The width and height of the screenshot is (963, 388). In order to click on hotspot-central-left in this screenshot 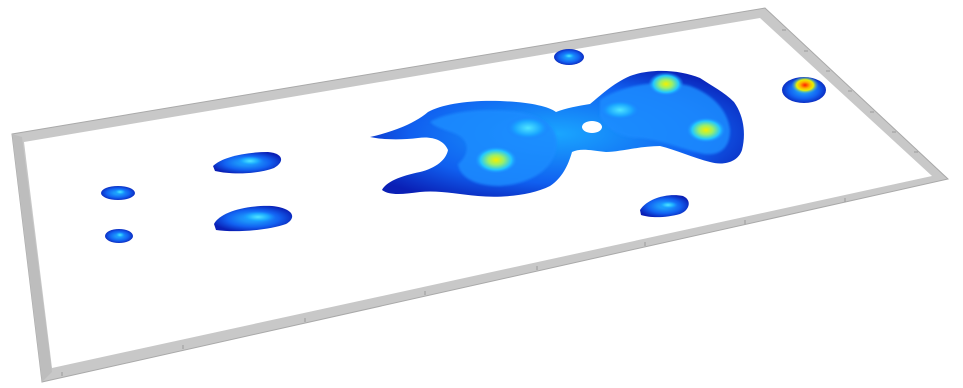, I will do `click(496, 160)`.